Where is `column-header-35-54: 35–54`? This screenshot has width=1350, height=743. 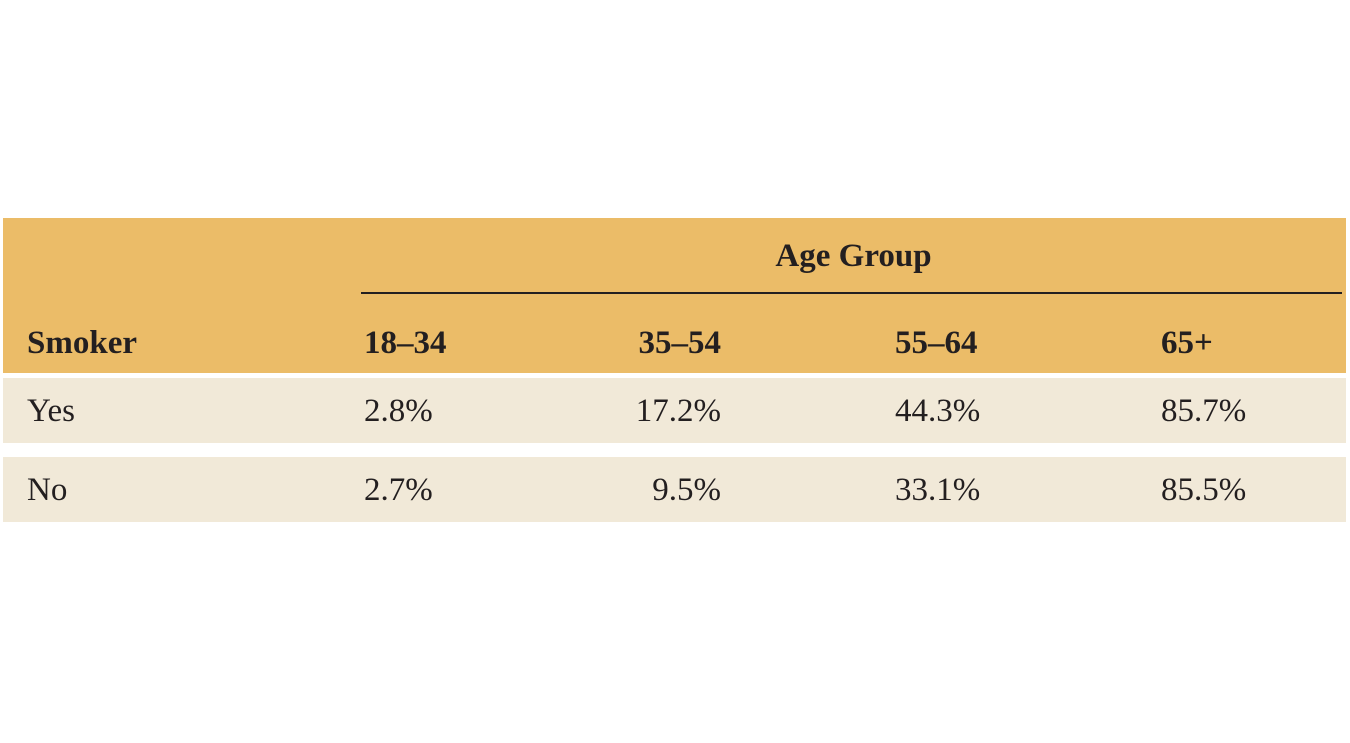
column-header-35-54: 35–54 is located at coordinates (680, 343).